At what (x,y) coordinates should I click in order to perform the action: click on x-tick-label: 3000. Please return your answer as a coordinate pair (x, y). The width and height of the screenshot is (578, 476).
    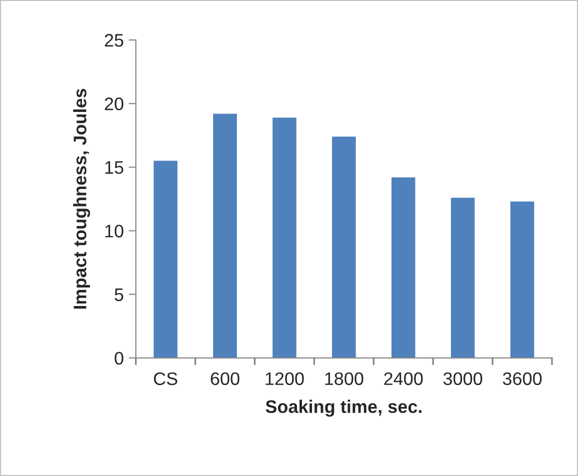
    Looking at the image, I should click on (462, 379).